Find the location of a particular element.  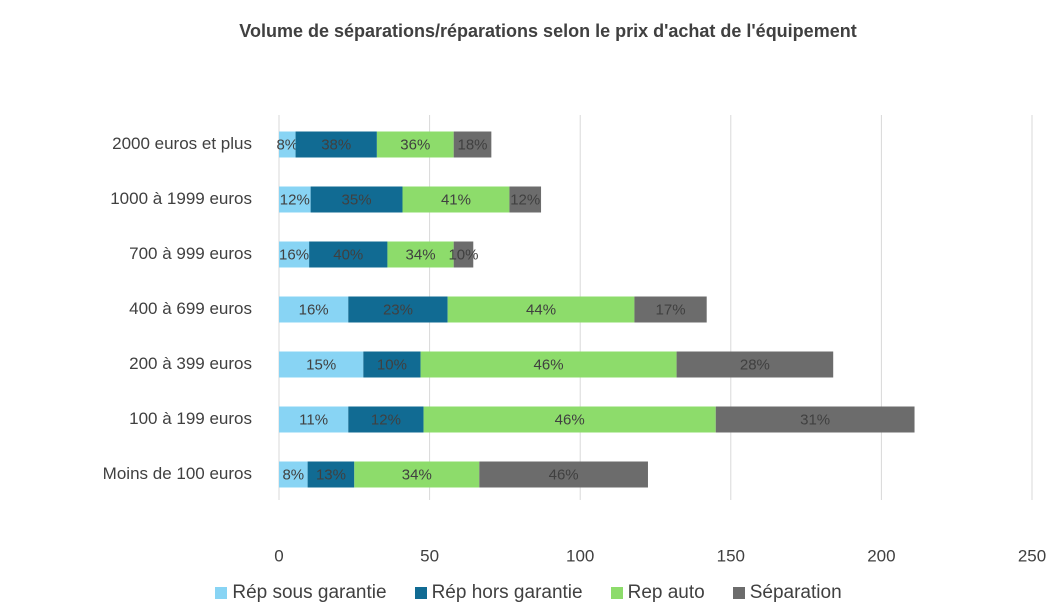

data-label: 36% is located at coordinates (415, 144).